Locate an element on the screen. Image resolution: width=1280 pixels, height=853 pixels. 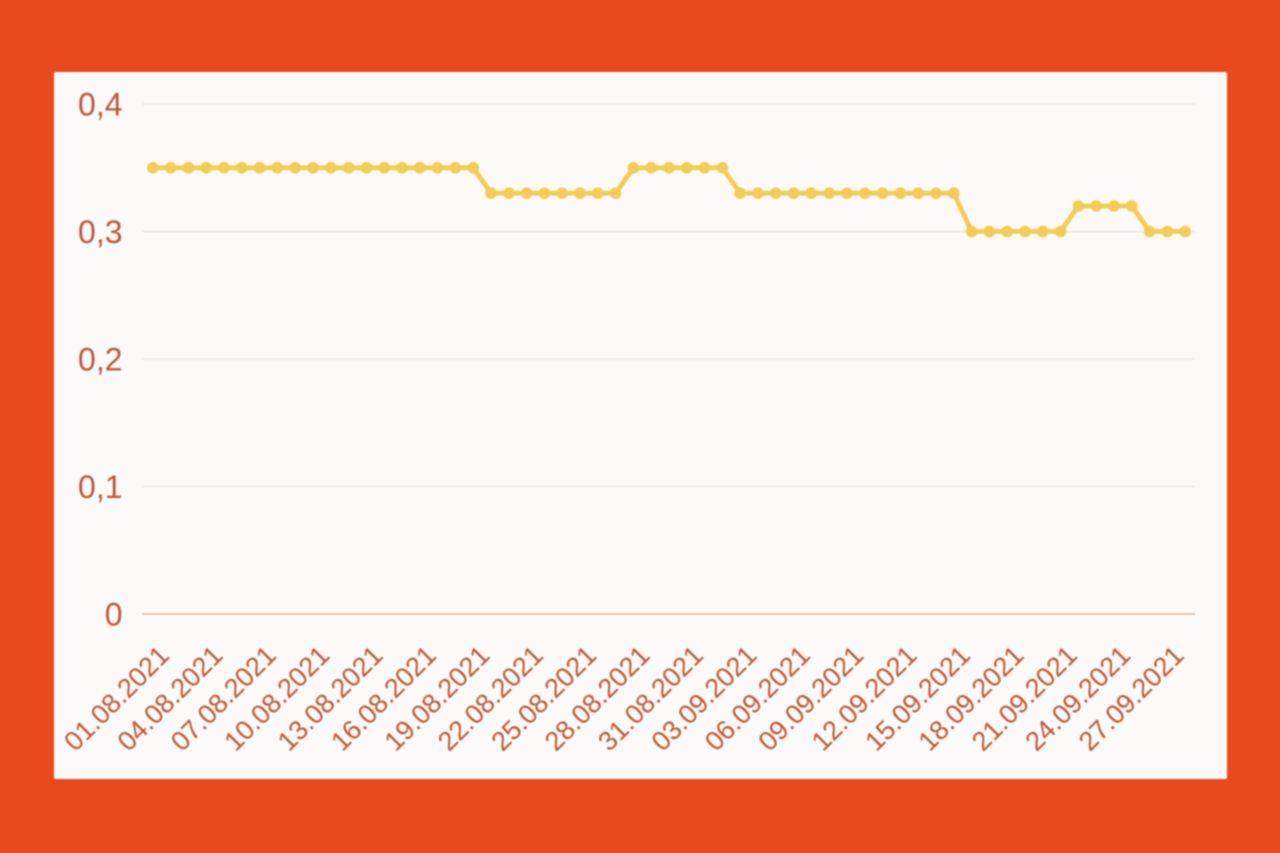
svg-text: 0,2 is located at coordinates (100, 359).